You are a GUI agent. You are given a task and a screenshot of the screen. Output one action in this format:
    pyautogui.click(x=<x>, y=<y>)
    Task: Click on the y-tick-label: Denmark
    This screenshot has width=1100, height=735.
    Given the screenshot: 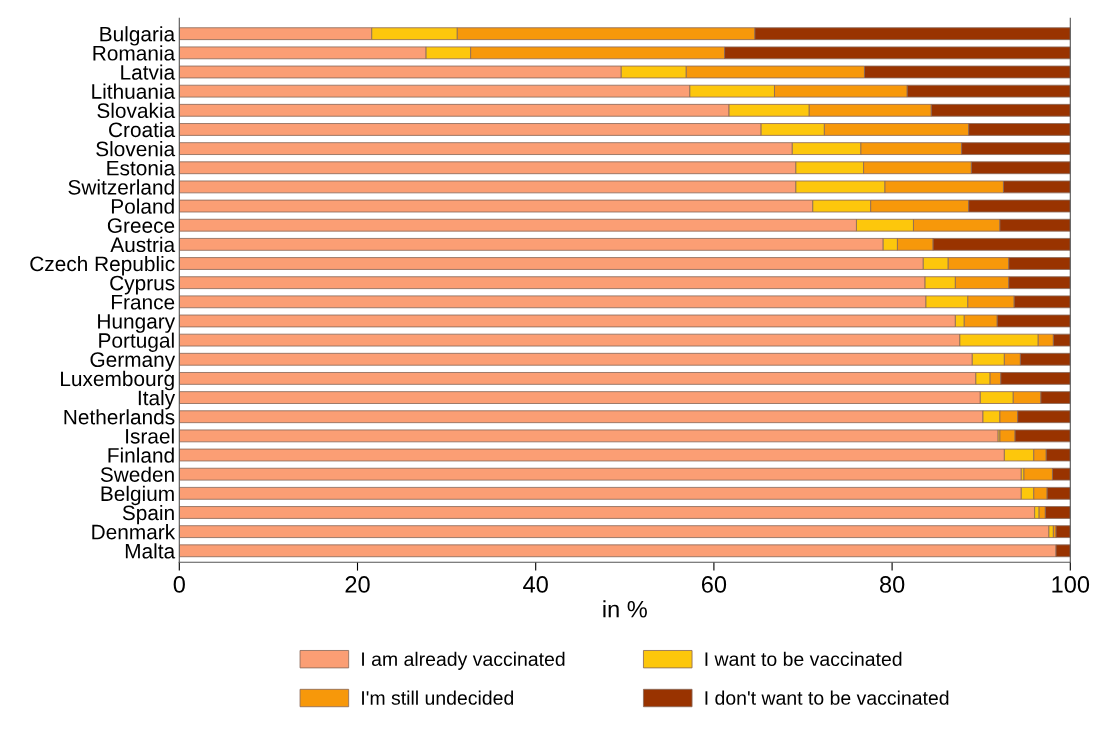 What is the action you would take?
    pyautogui.click(x=134, y=532)
    